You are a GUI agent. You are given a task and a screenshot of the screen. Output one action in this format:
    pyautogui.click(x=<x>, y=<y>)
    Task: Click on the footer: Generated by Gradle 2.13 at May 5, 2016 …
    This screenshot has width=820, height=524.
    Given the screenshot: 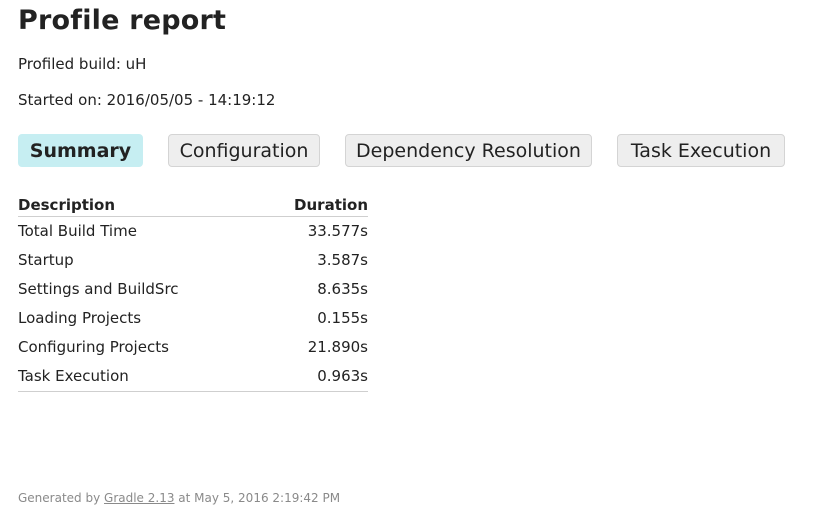 What is the action you would take?
    pyautogui.click(x=179, y=498)
    